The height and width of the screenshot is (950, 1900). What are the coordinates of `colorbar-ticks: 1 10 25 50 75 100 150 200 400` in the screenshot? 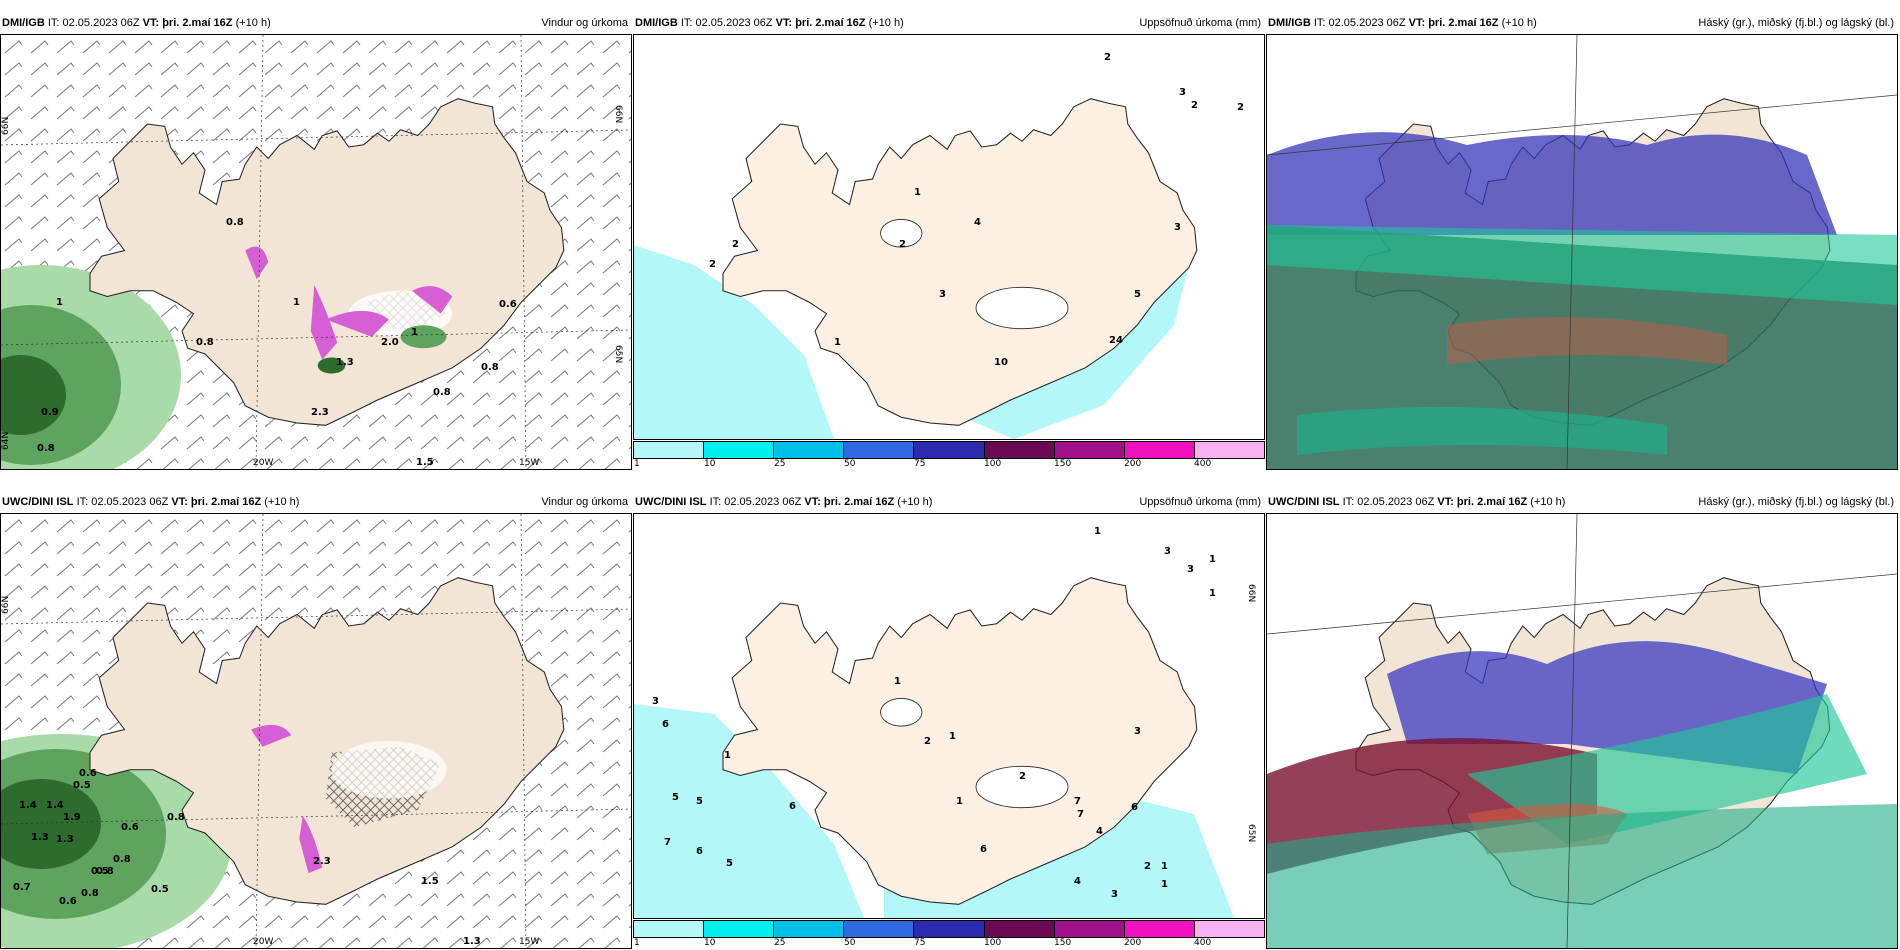 It's located at (948, 944).